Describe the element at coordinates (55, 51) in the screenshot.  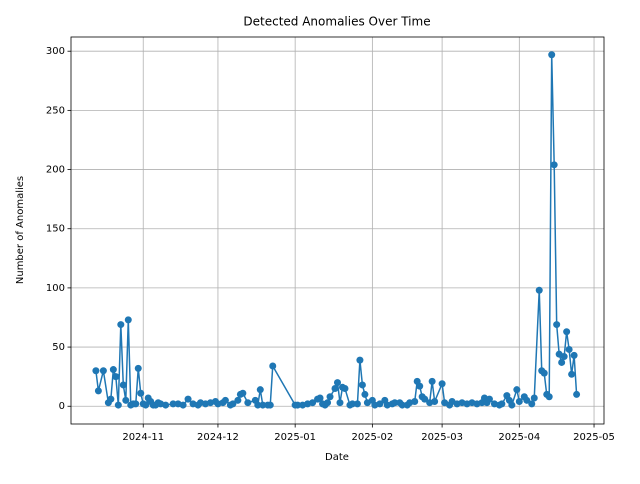
I see `y-tick-label: 300` at that location.